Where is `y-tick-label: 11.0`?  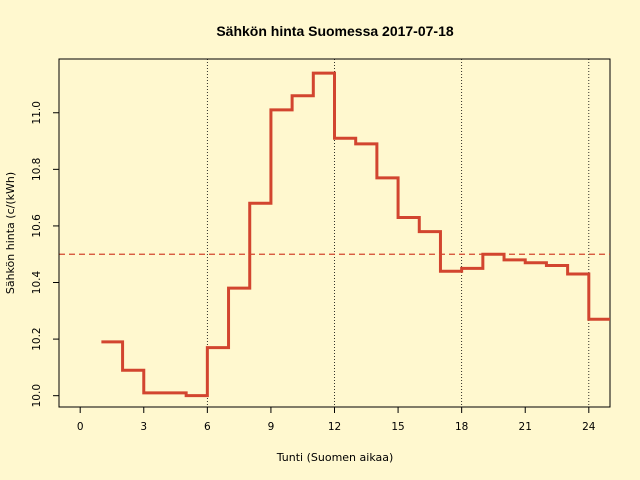 y-tick-label: 11.0 is located at coordinates (37, 112).